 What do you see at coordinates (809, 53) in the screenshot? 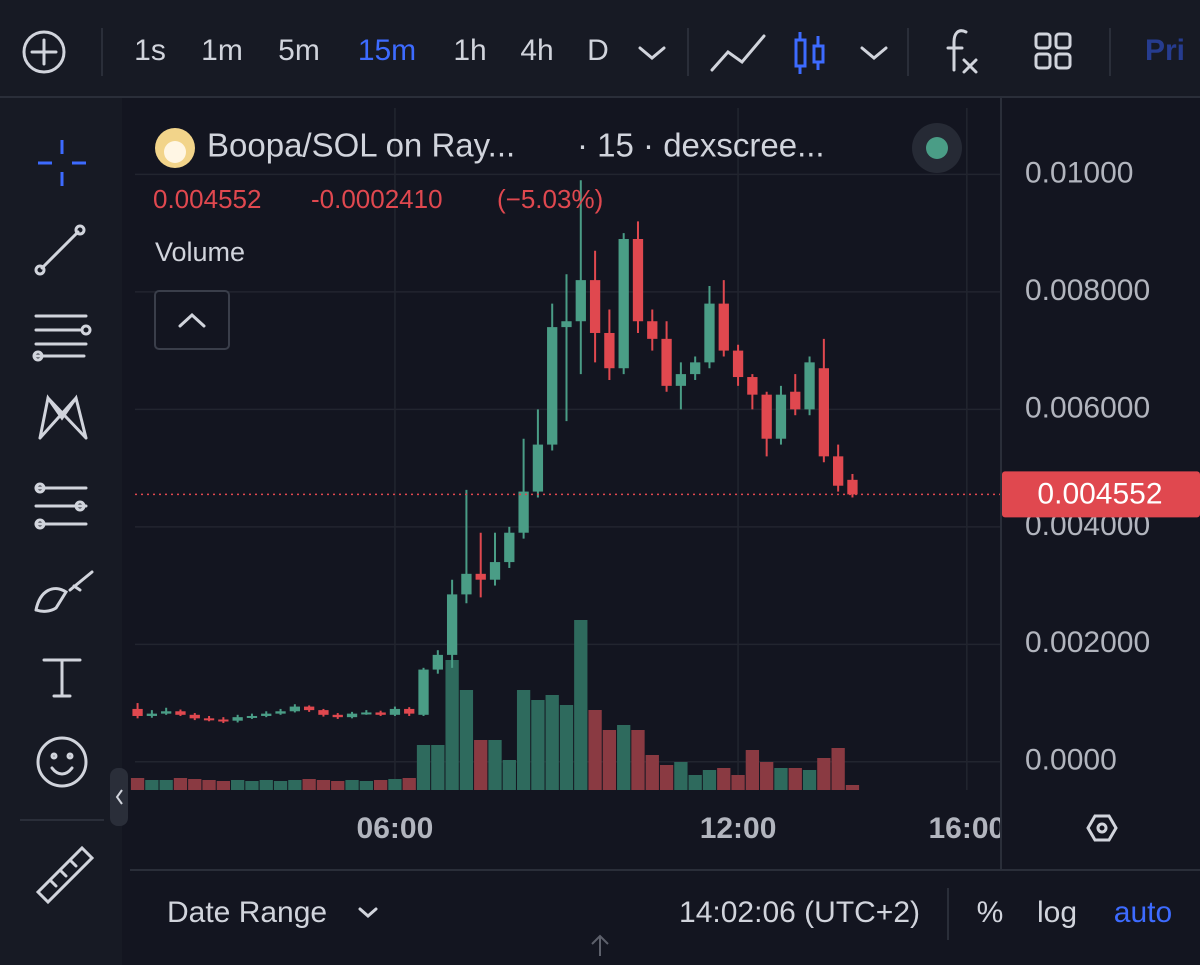
I see `candle-chart-button` at bounding box center [809, 53].